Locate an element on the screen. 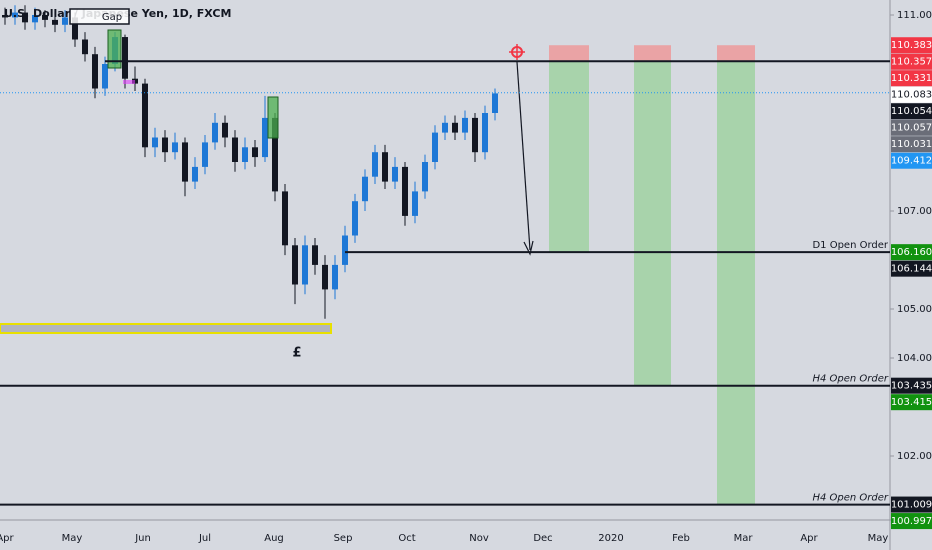 The width and height of the screenshot is (932, 550). price-label: 110.357 is located at coordinates (911, 62).